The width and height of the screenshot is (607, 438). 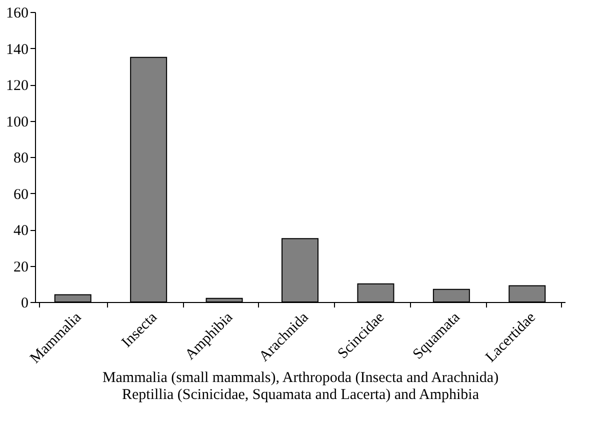 What do you see at coordinates (17, 50) in the screenshot?
I see `y-tick-label: 140` at bounding box center [17, 50].